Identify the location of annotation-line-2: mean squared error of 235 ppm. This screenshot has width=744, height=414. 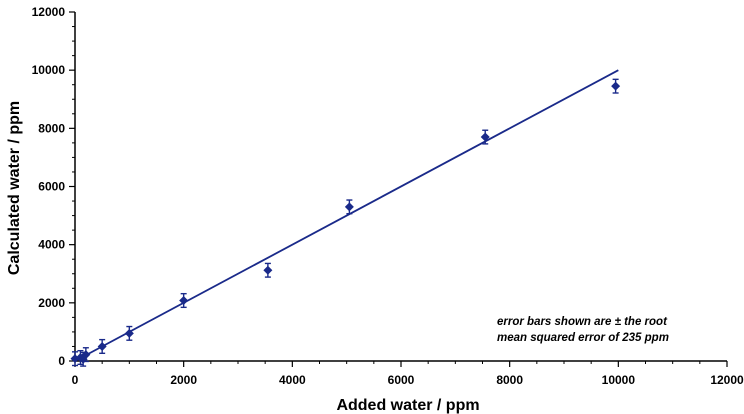
(583, 338).